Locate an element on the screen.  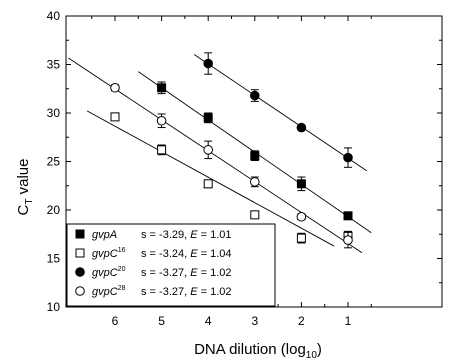
y-tick-label: 30 is located at coordinates (54, 113).